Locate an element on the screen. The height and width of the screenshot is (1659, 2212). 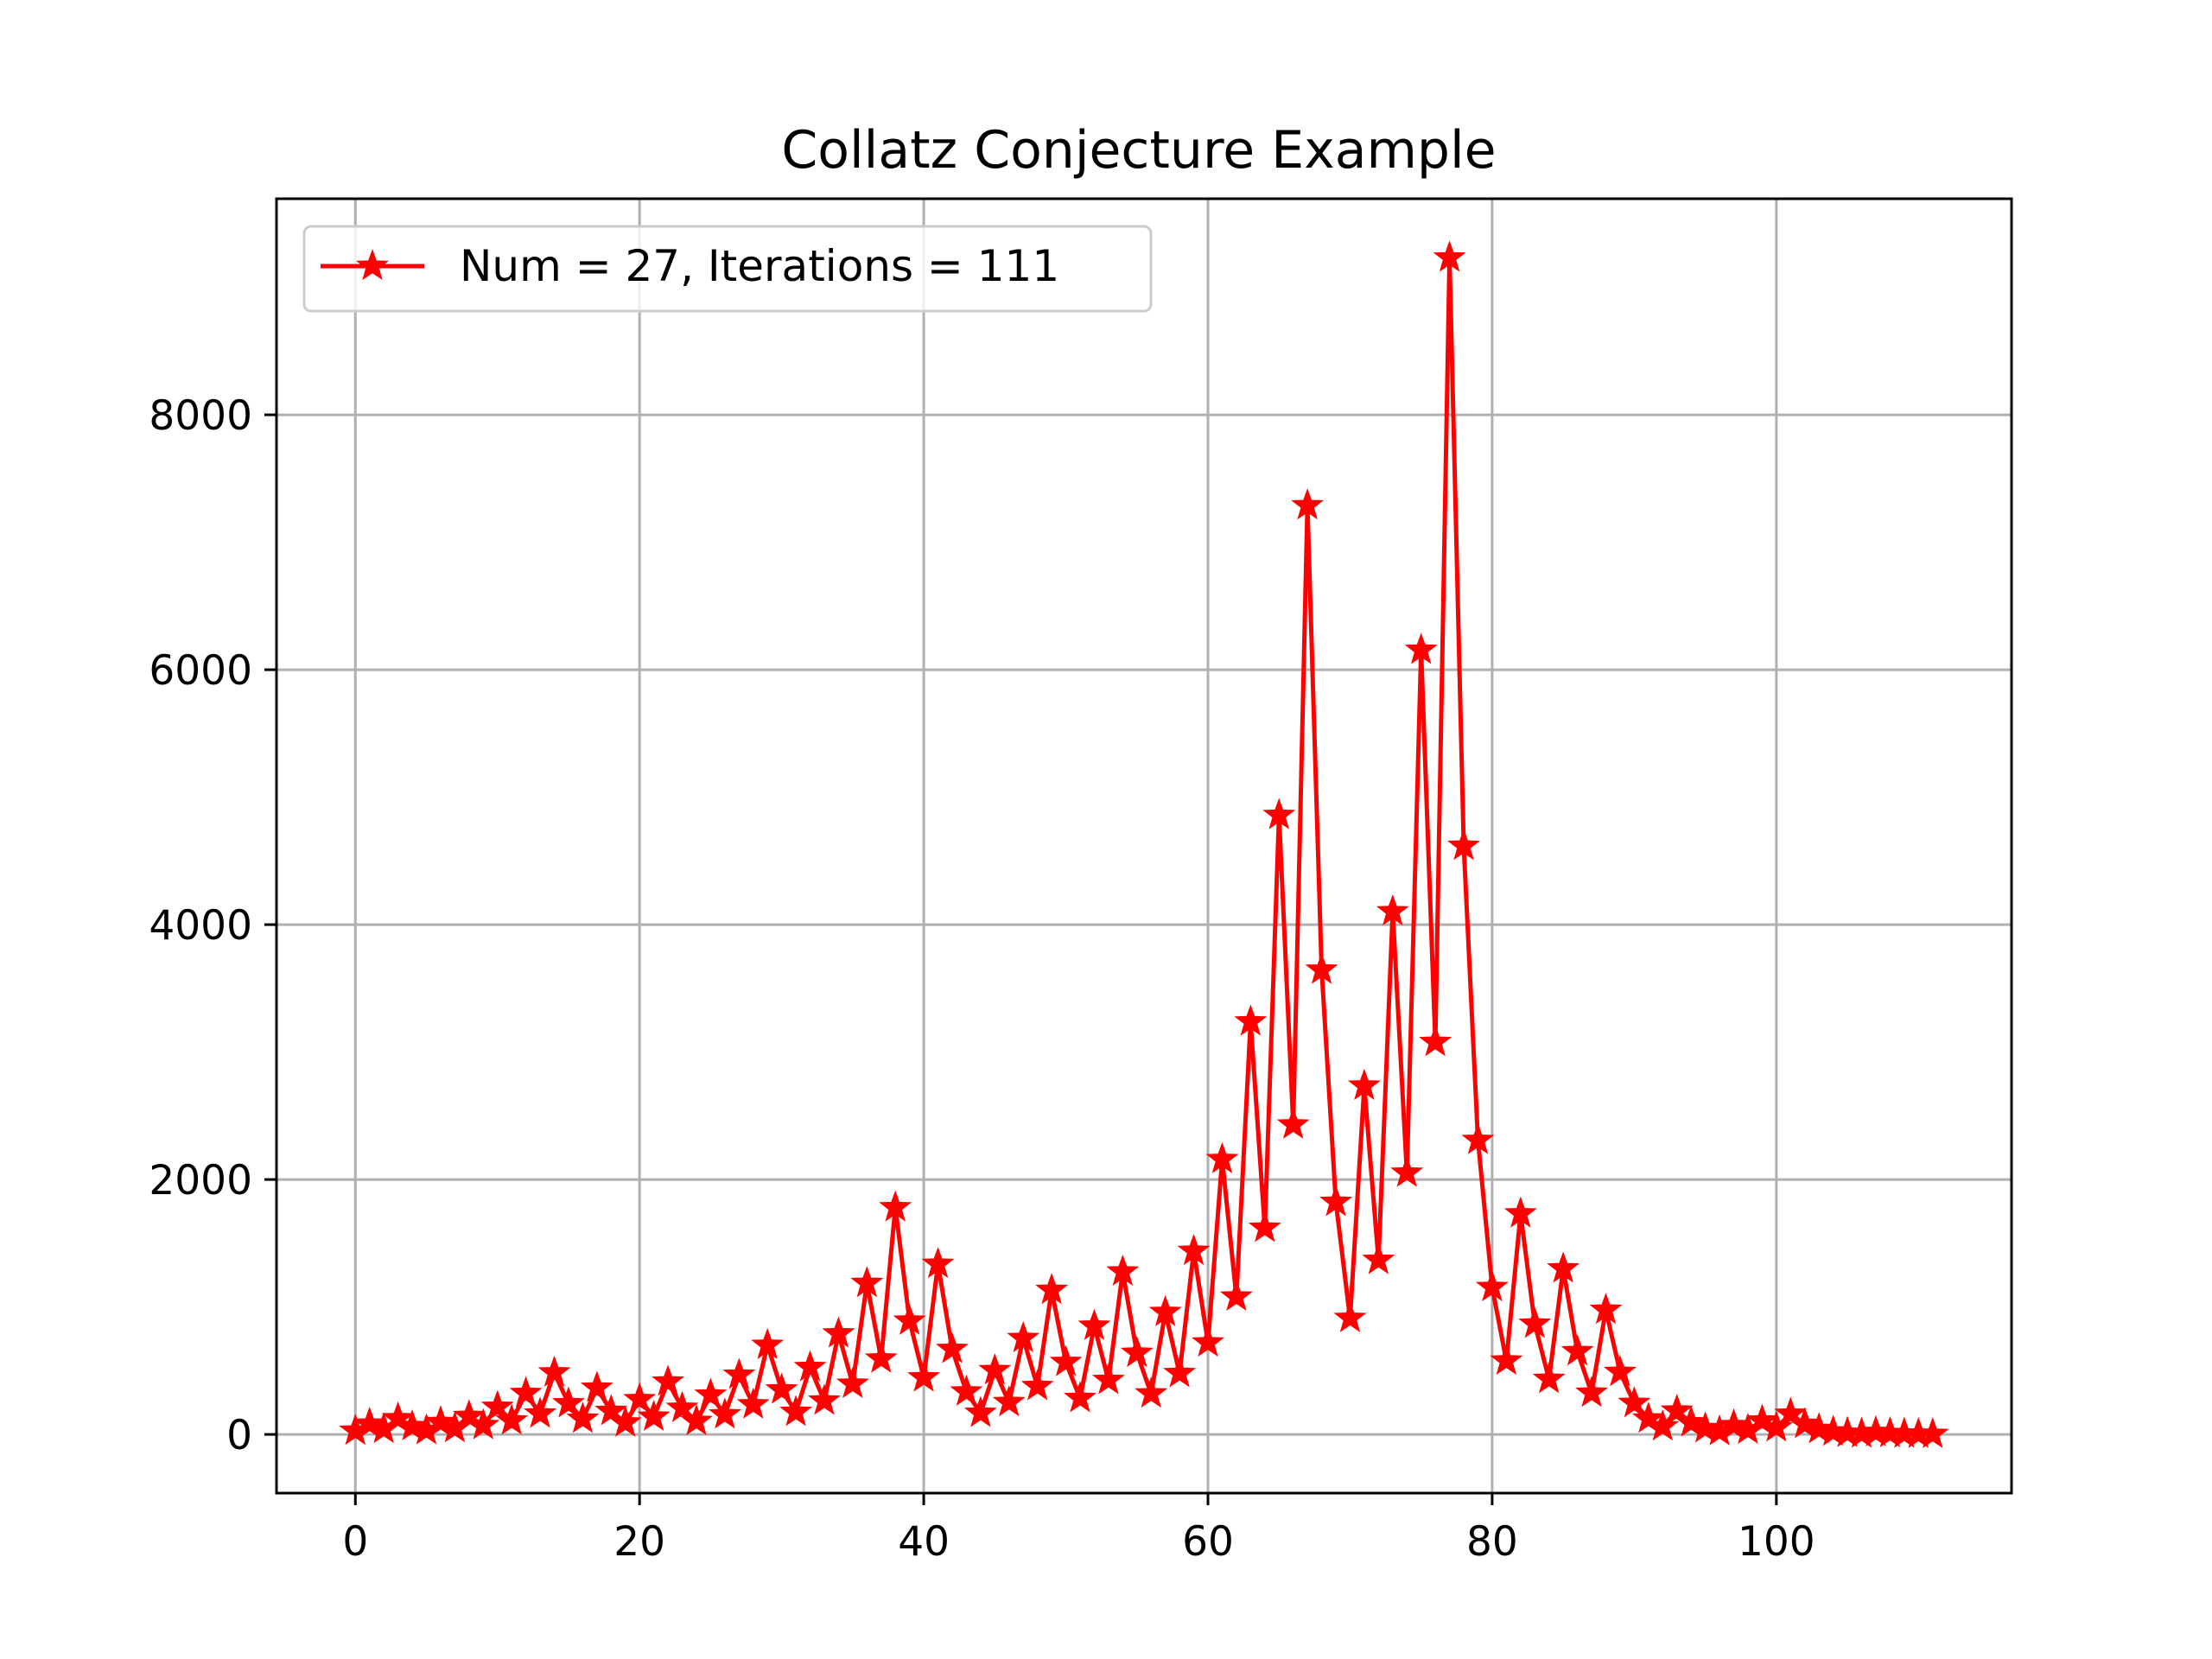
legend: Num = 27, Iterations = 111 is located at coordinates (727, 269).